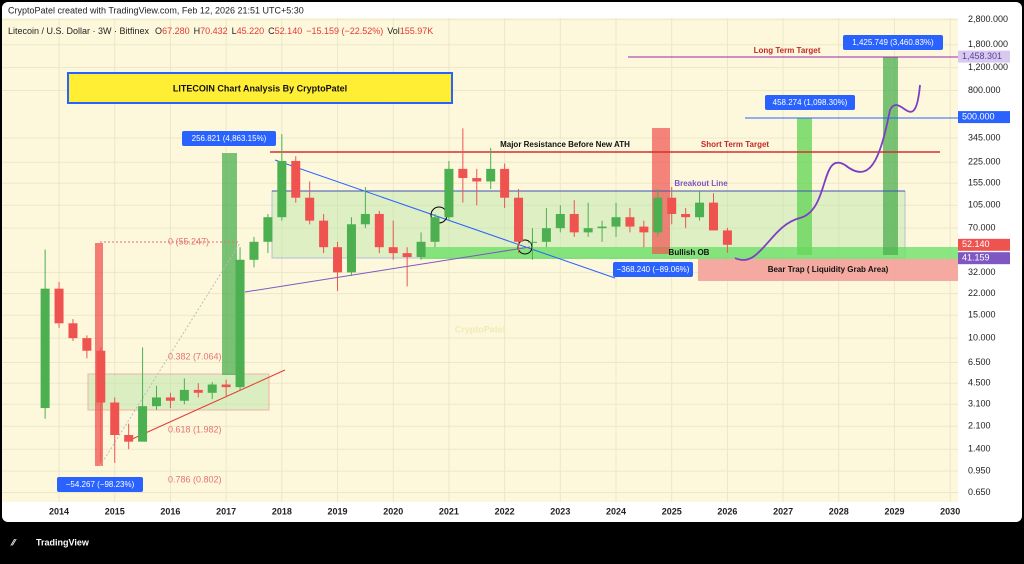  I want to click on y-tick-label: 2,800.000, so click(988, 19).